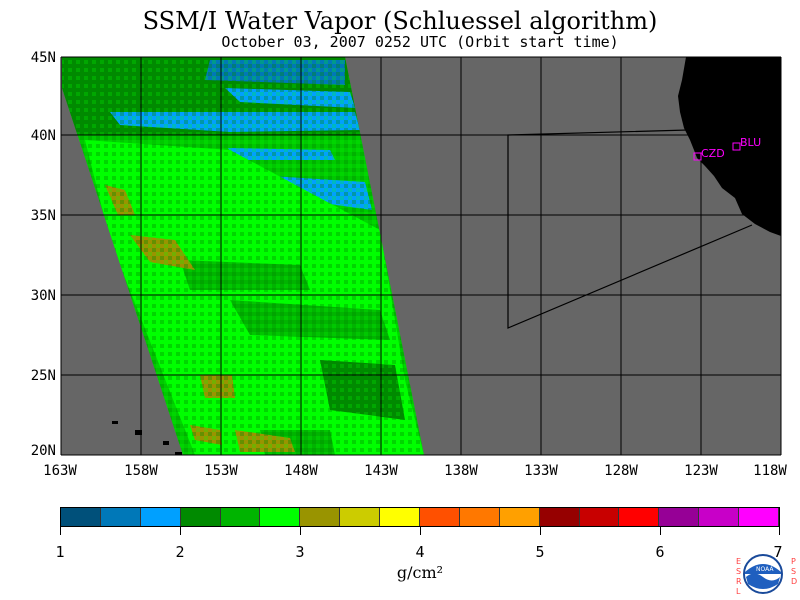 The image size is (800, 600). Describe the element at coordinates (43, 58) in the screenshot. I see `lat-label-45n: 45N` at that location.